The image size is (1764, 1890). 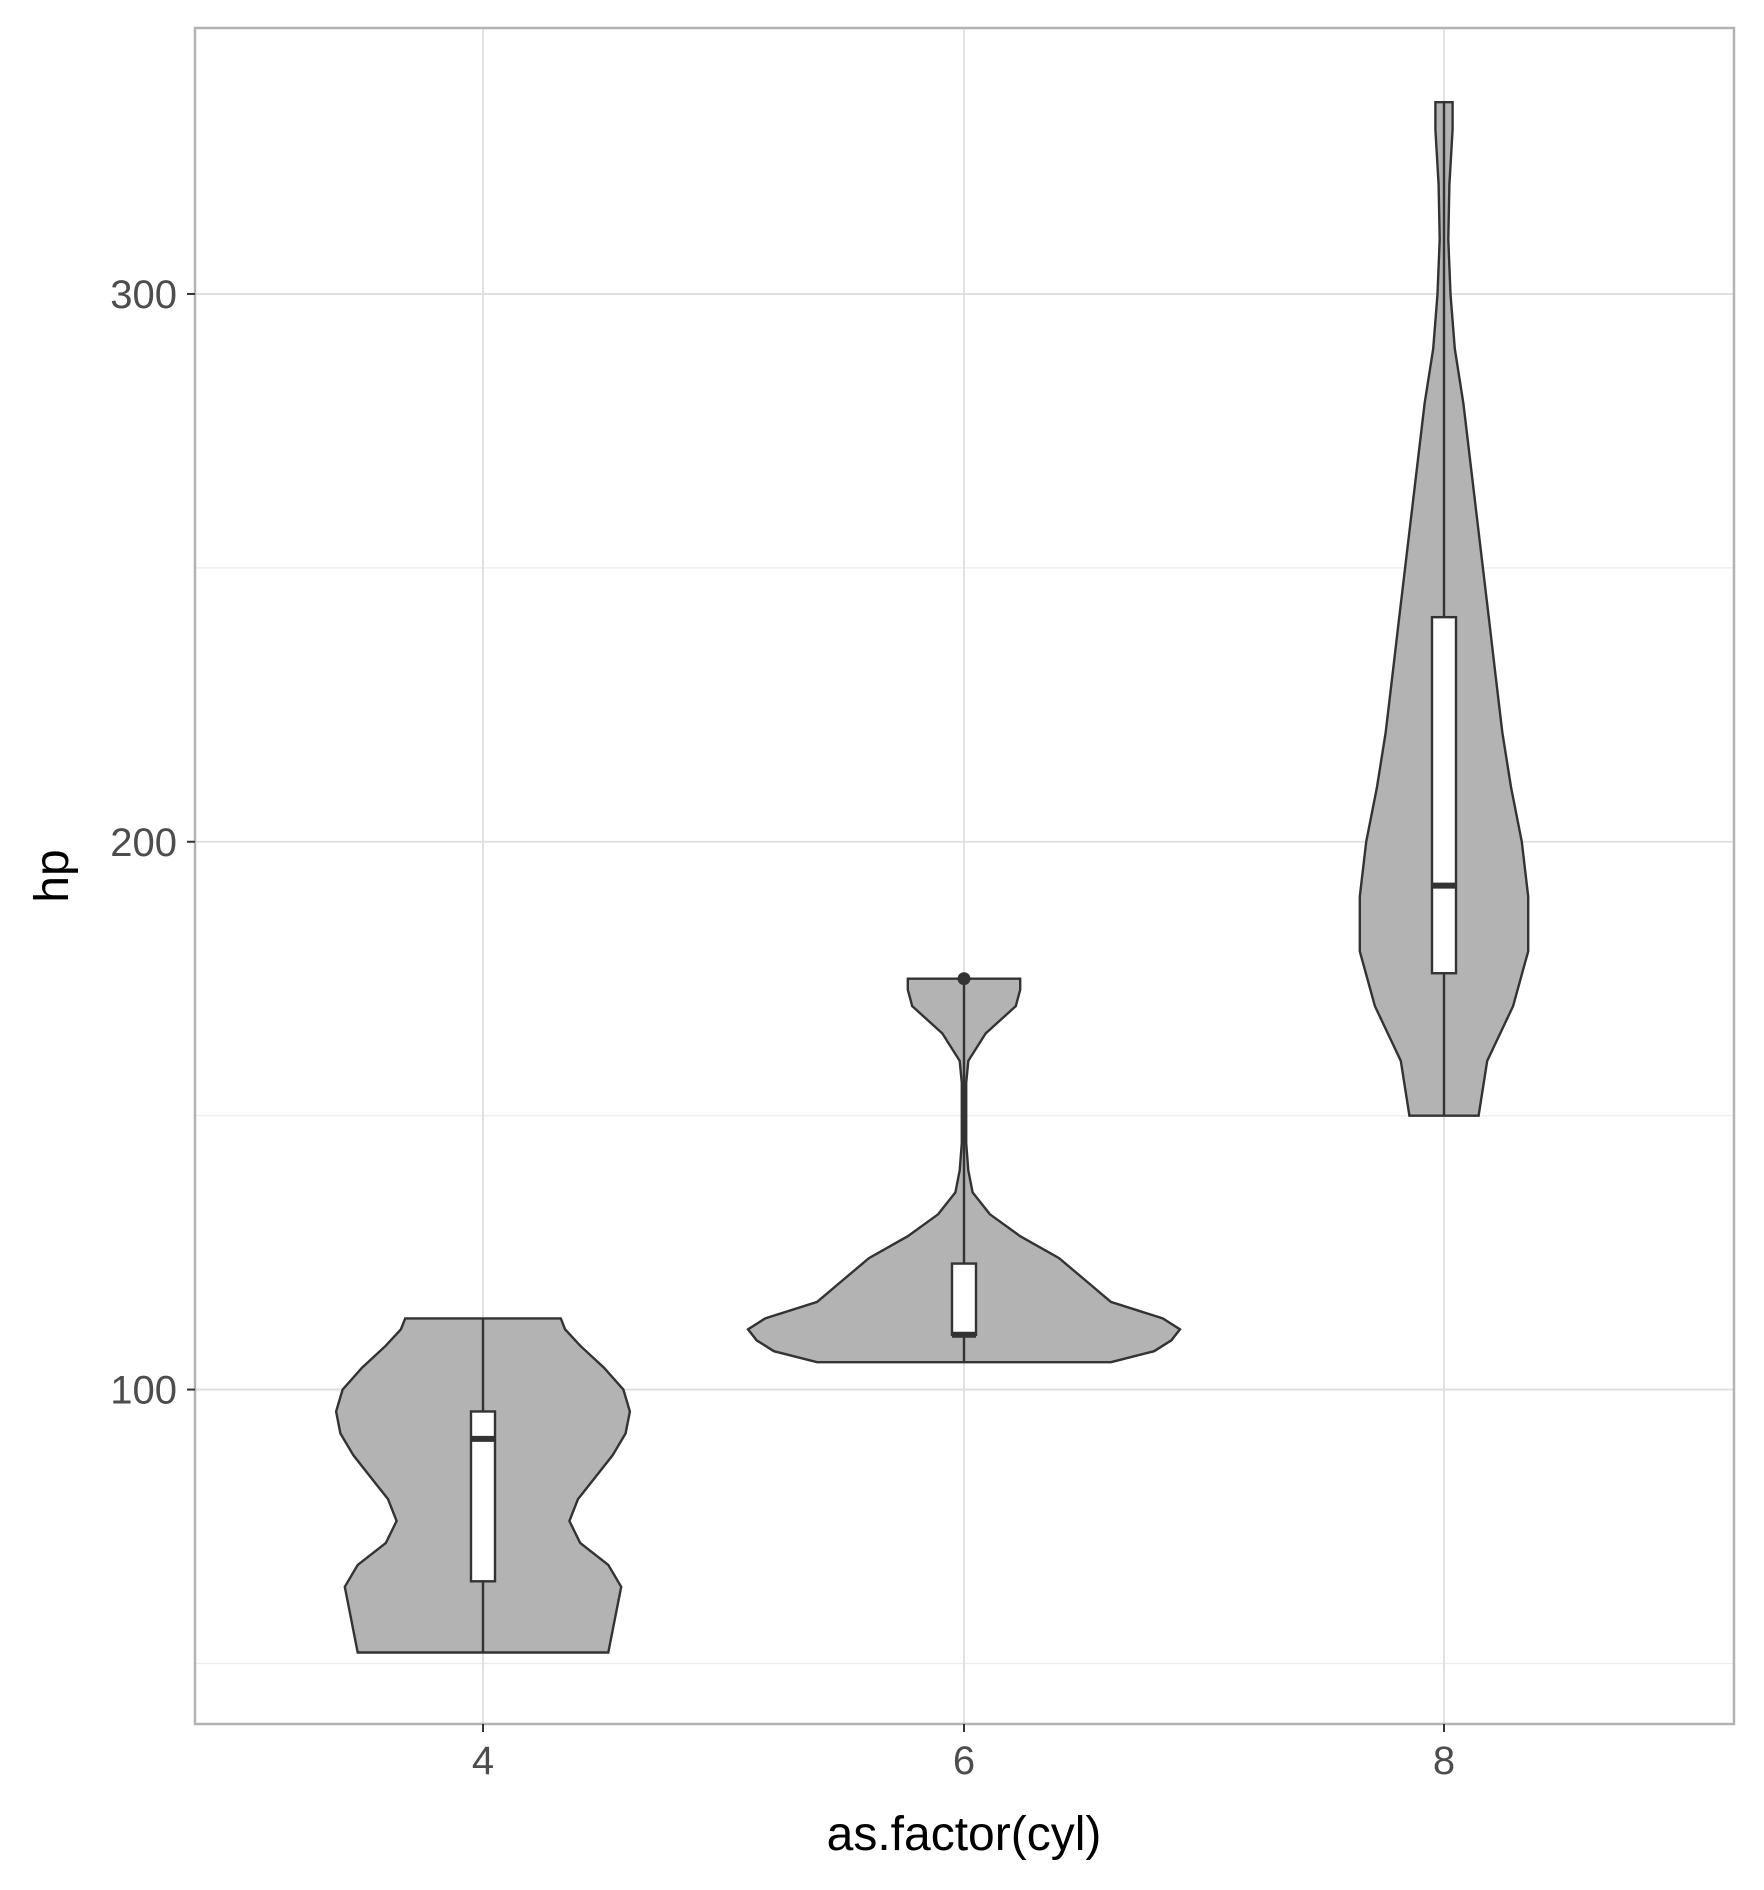 I want to click on y-axis-title: hp, so click(x=52, y=875).